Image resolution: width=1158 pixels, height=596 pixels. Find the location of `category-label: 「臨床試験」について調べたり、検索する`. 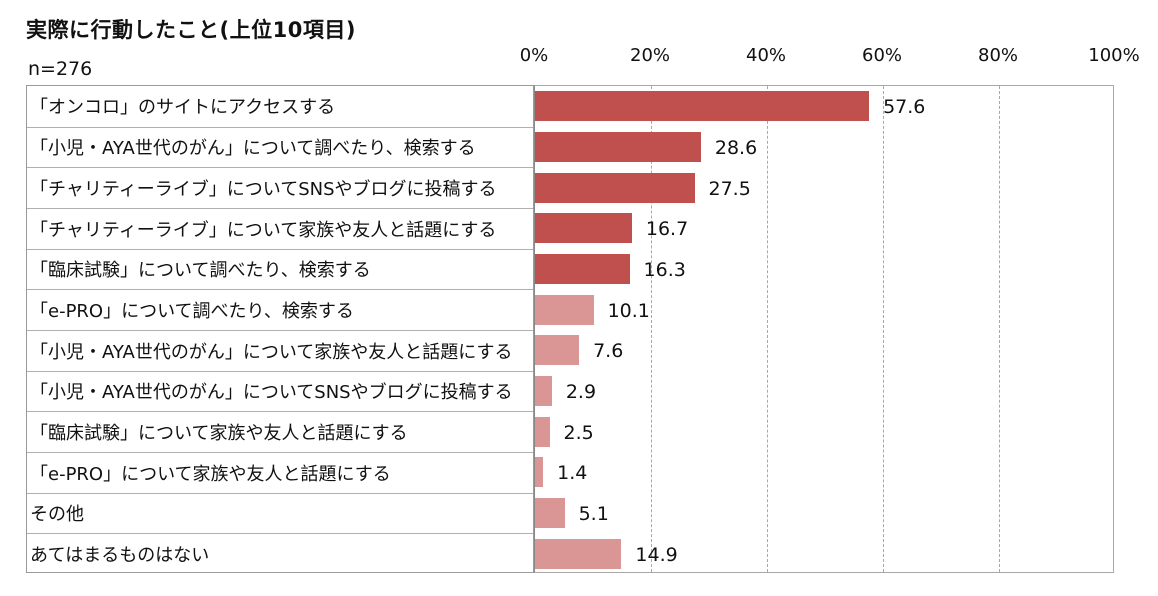

category-label: 「臨床試験」について調べたり、検索する is located at coordinates (280, 269).